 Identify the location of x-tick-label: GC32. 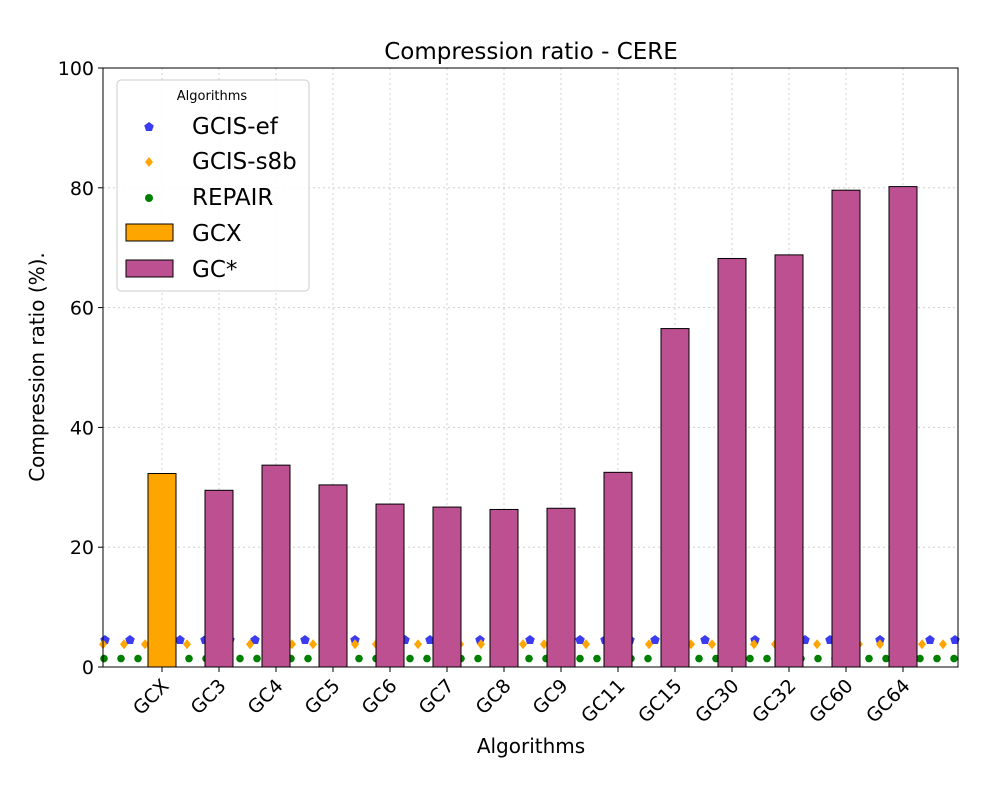
(774, 701).